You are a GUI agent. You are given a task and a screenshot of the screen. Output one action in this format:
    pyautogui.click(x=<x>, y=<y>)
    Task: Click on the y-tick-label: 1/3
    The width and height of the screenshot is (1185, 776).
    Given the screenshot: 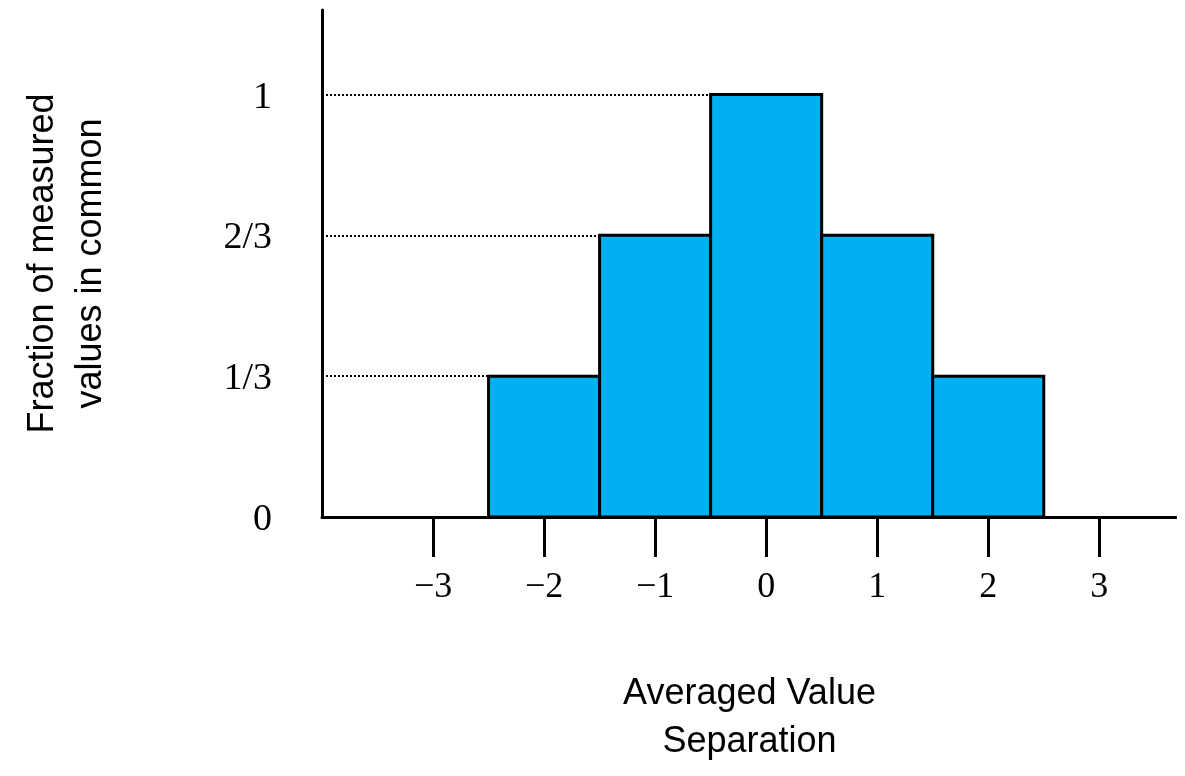 What is the action you would take?
    pyautogui.click(x=247, y=376)
    